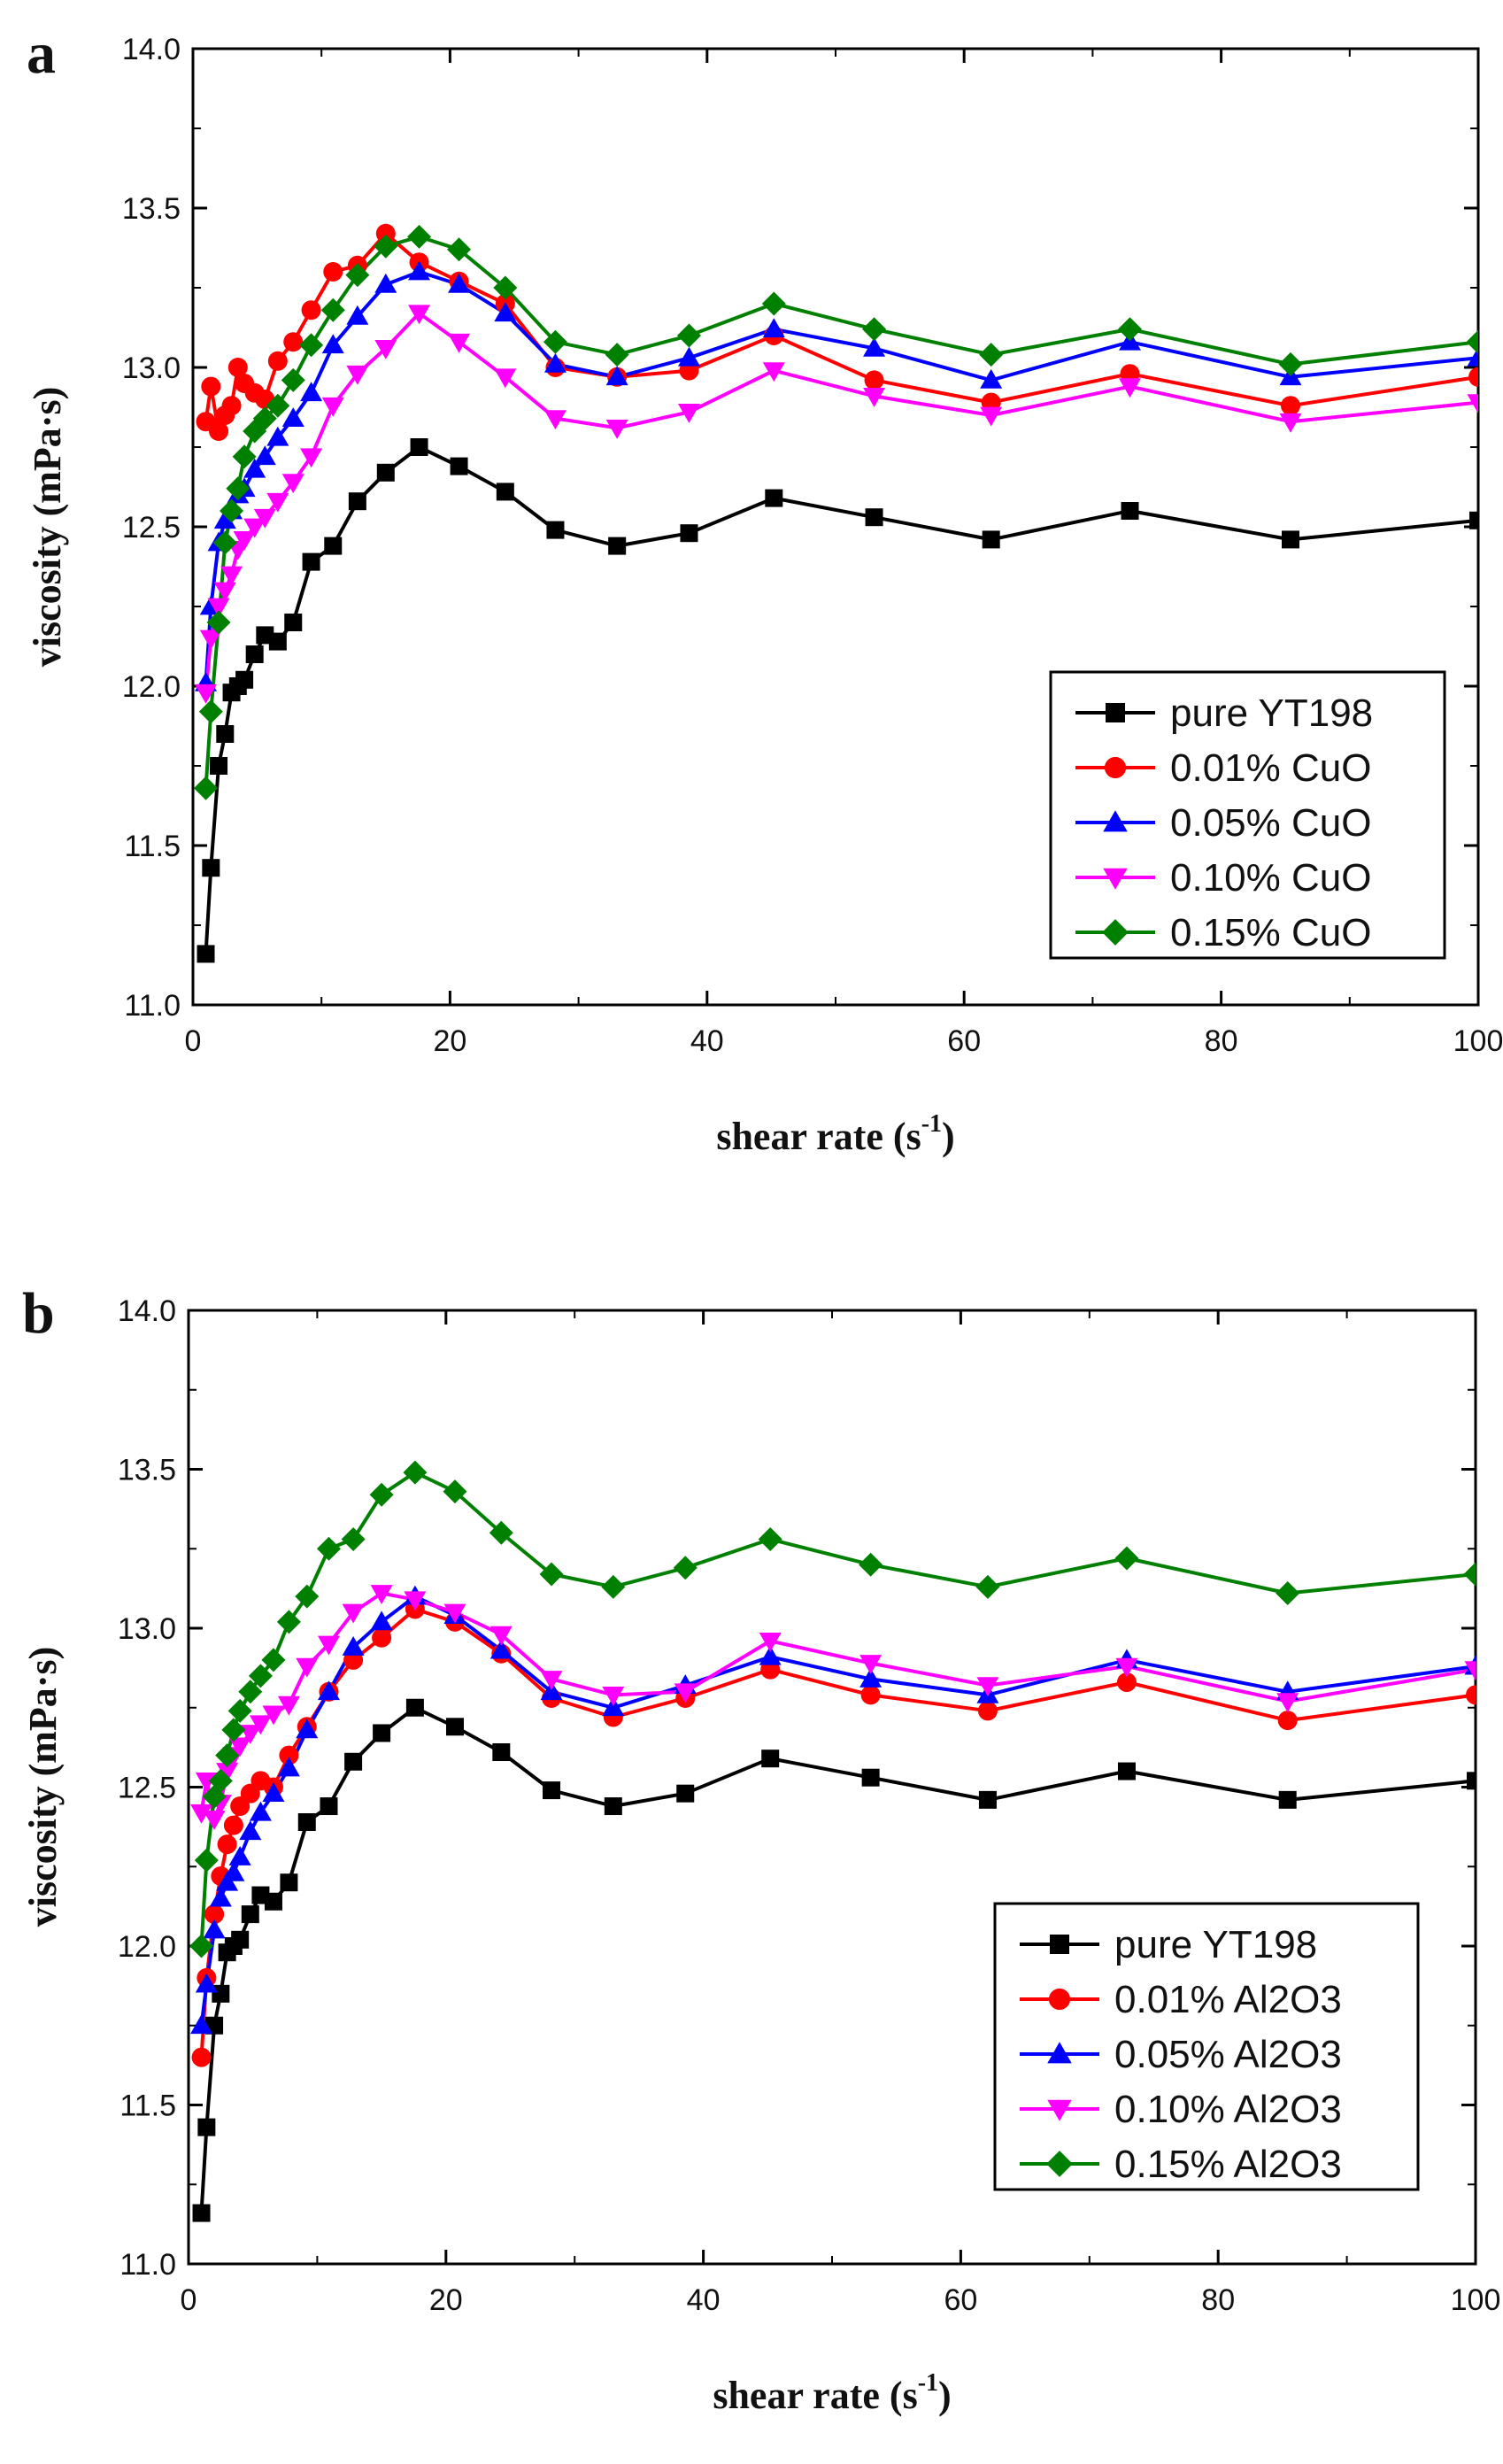 The width and height of the screenshot is (1503, 2464). What do you see at coordinates (1478, 1041) in the screenshot?
I see `x-tick-label: 100` at bounding box center [1478, 1041].